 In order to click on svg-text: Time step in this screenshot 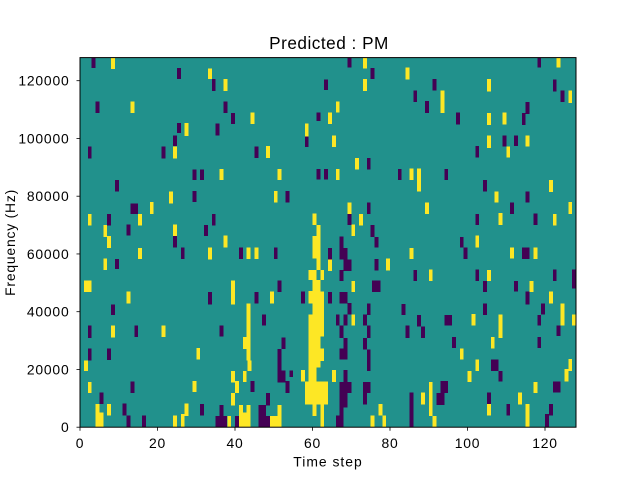, I will do `click(327, 461)`.